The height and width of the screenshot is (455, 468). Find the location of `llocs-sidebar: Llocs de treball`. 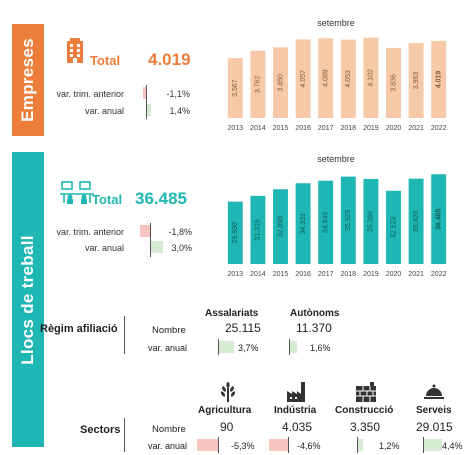

llocs-sidebar: Llocs de treball is located at coordinates (28, 299).